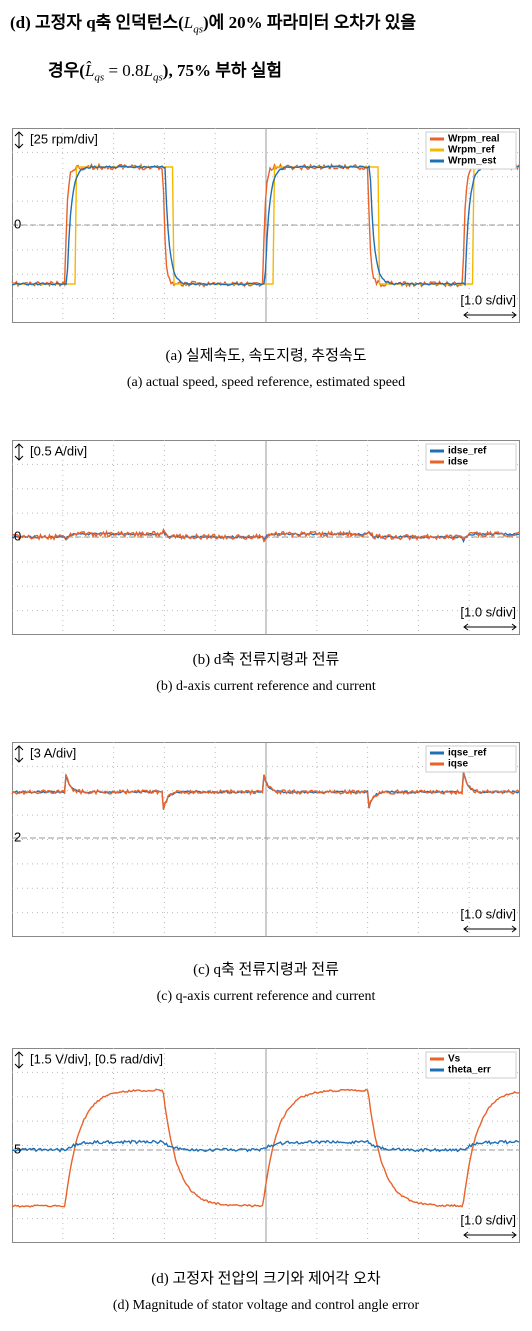  I want to click on caption: (b) d-axis current reference and current, so click(266, 686).